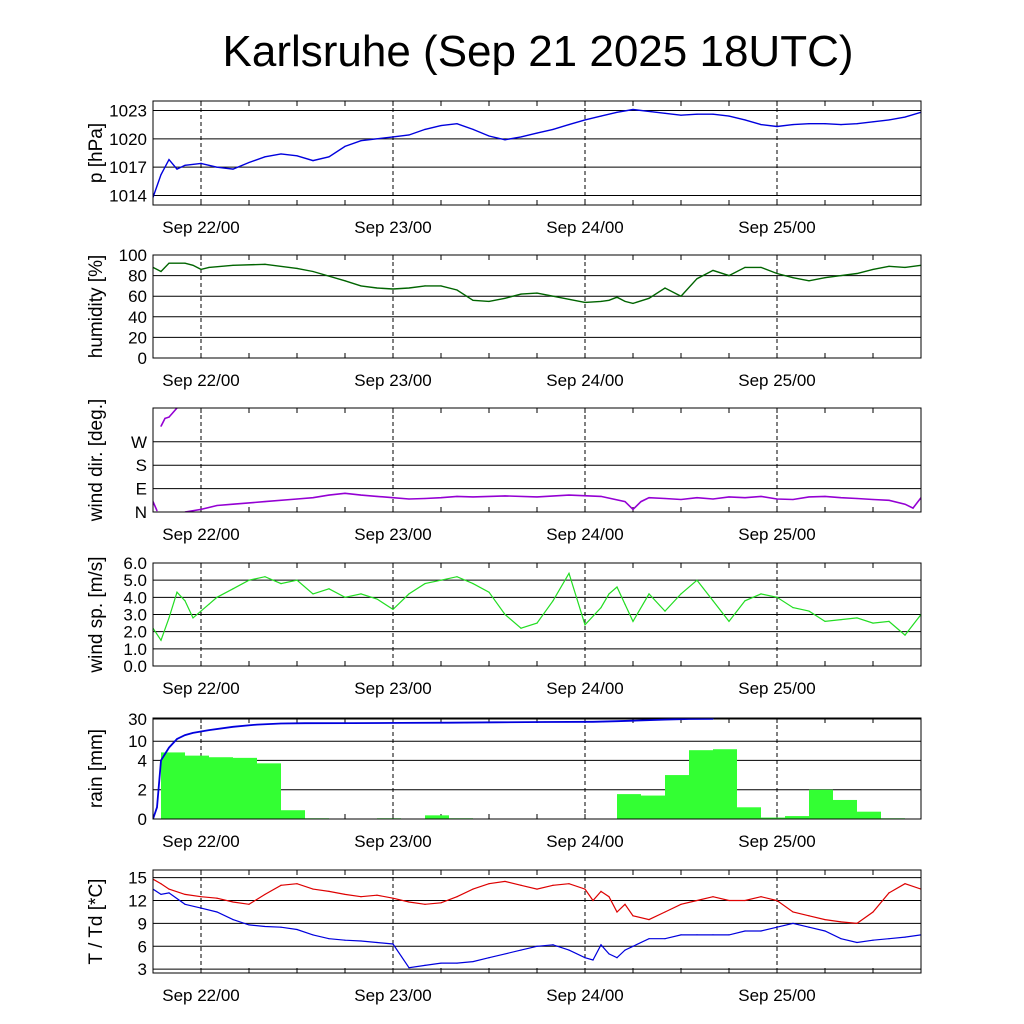 This screenshot has height=1024, width=1024. I want to click on y-tick-label: 1014, so click(128, 196).